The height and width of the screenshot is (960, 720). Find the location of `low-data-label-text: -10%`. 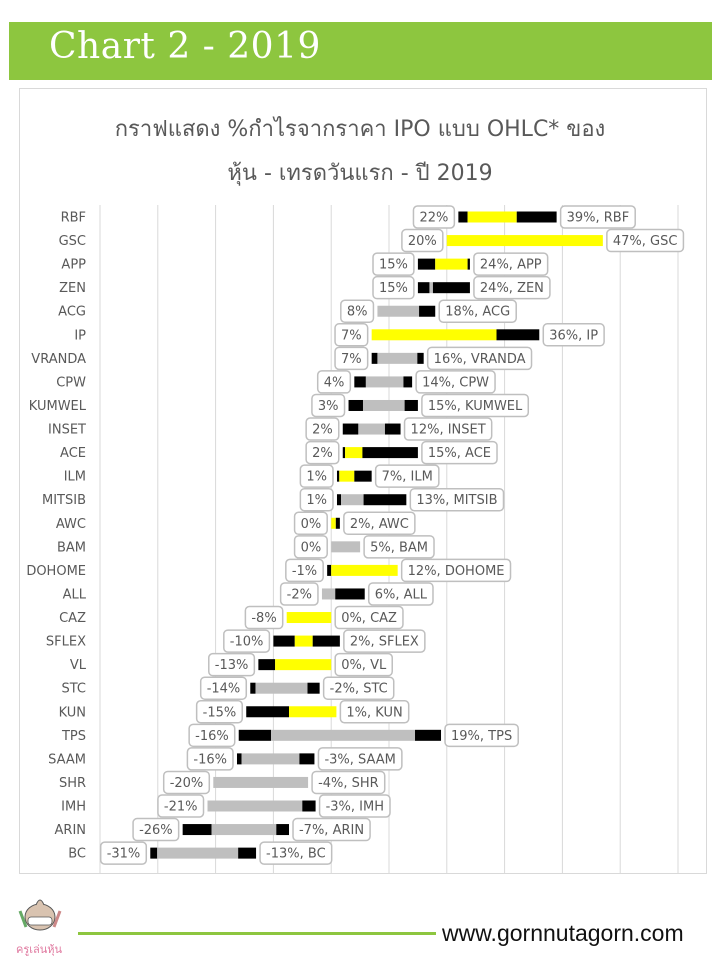

low-data-label-text: -10% is located at coordinates (247, 642).